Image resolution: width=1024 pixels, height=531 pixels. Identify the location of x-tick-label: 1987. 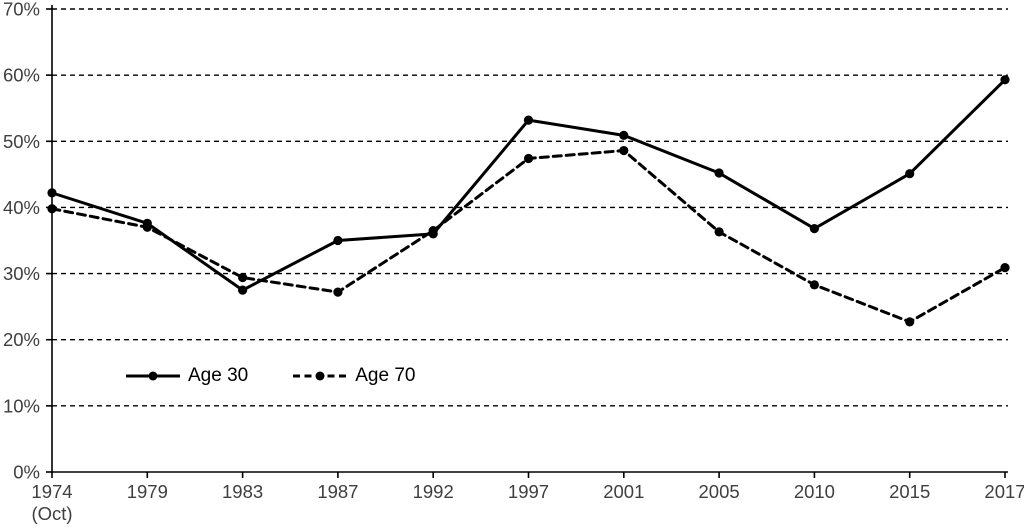
(337, 491).